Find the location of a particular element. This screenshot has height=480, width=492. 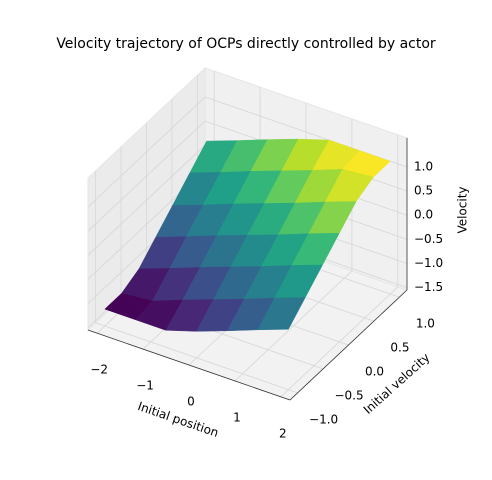

y-axis-label: Initial velocity is located at coordinates (397, 383).